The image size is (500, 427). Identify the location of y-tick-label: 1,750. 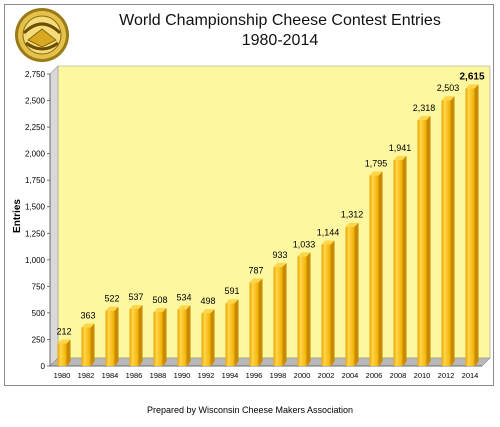
(35, 180).